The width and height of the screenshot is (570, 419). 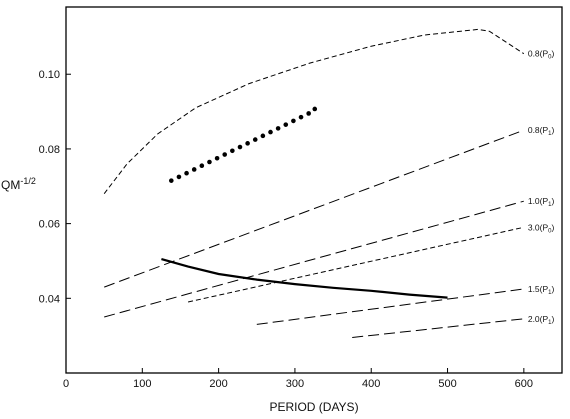 What do you see at coordinates (28, 181) in the screenshot?
I see `y-axis-title-exponent: -1/2` at bounding box center [28, 181].